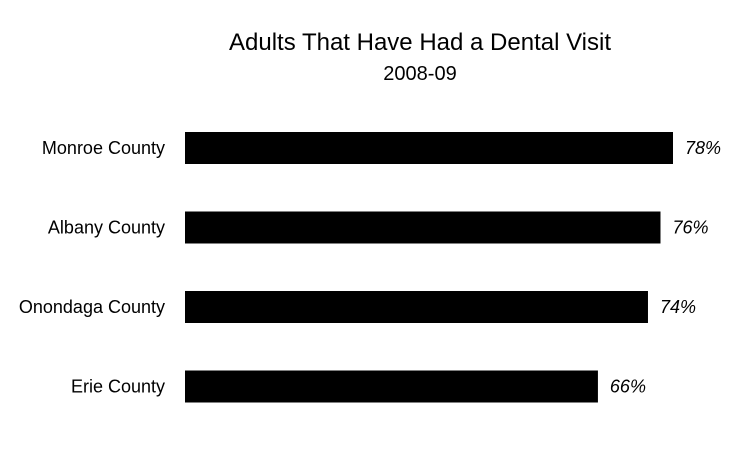  I want to click on value-label: 66%, so click(628, 387).